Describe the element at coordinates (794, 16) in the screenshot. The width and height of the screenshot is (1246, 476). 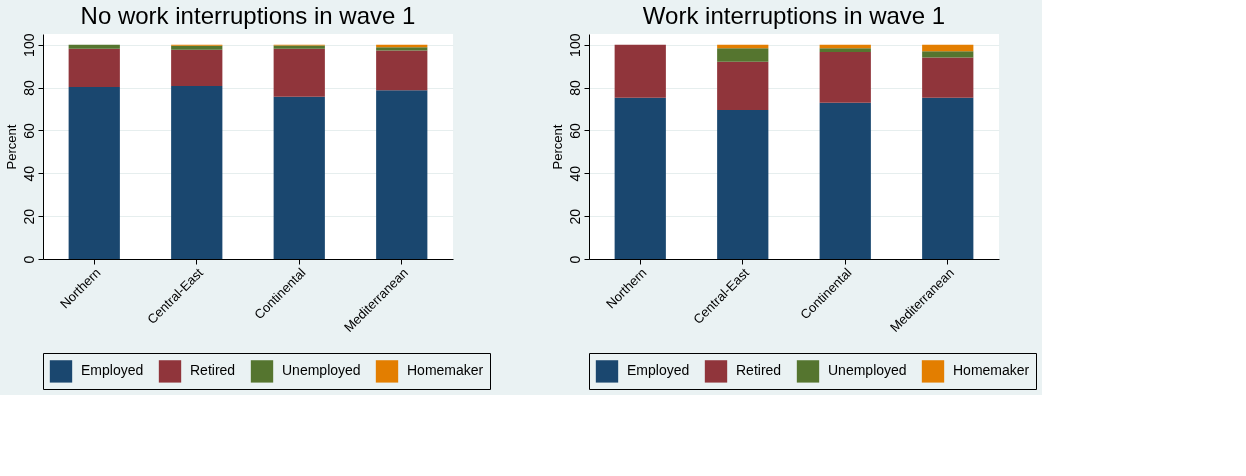
I see `chart-title: Work interruptions in wave 1` at that location.